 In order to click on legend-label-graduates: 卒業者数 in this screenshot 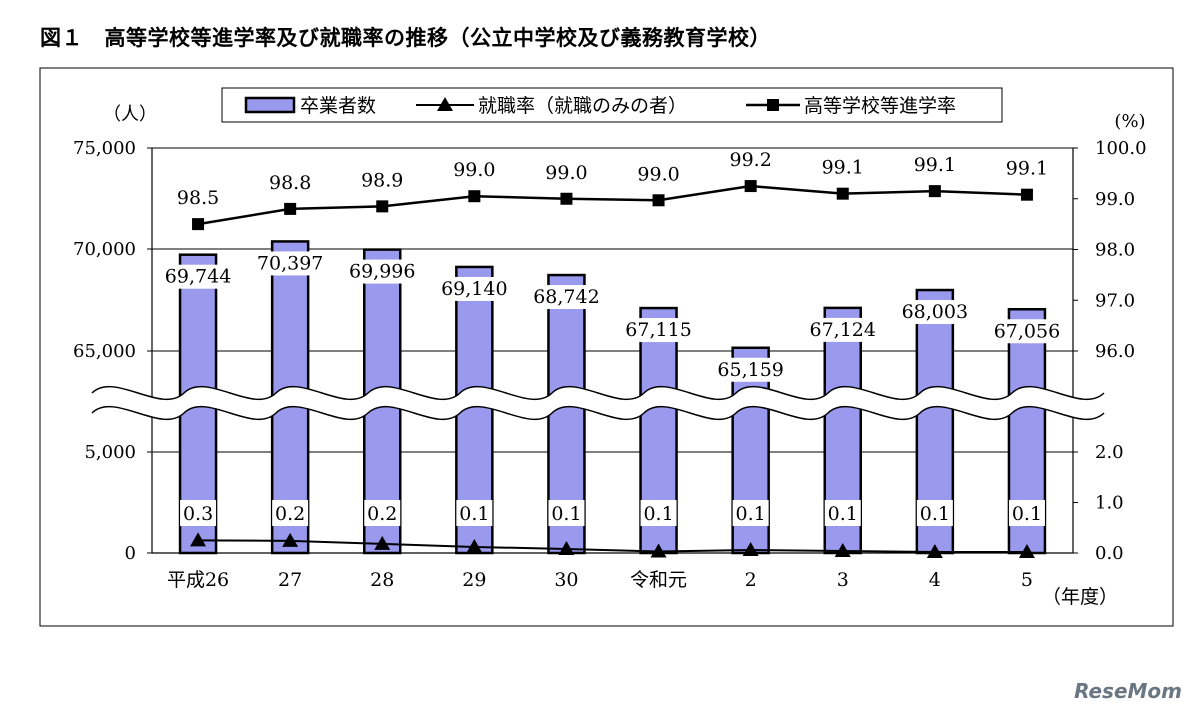, I will do `click(338, 106)`.